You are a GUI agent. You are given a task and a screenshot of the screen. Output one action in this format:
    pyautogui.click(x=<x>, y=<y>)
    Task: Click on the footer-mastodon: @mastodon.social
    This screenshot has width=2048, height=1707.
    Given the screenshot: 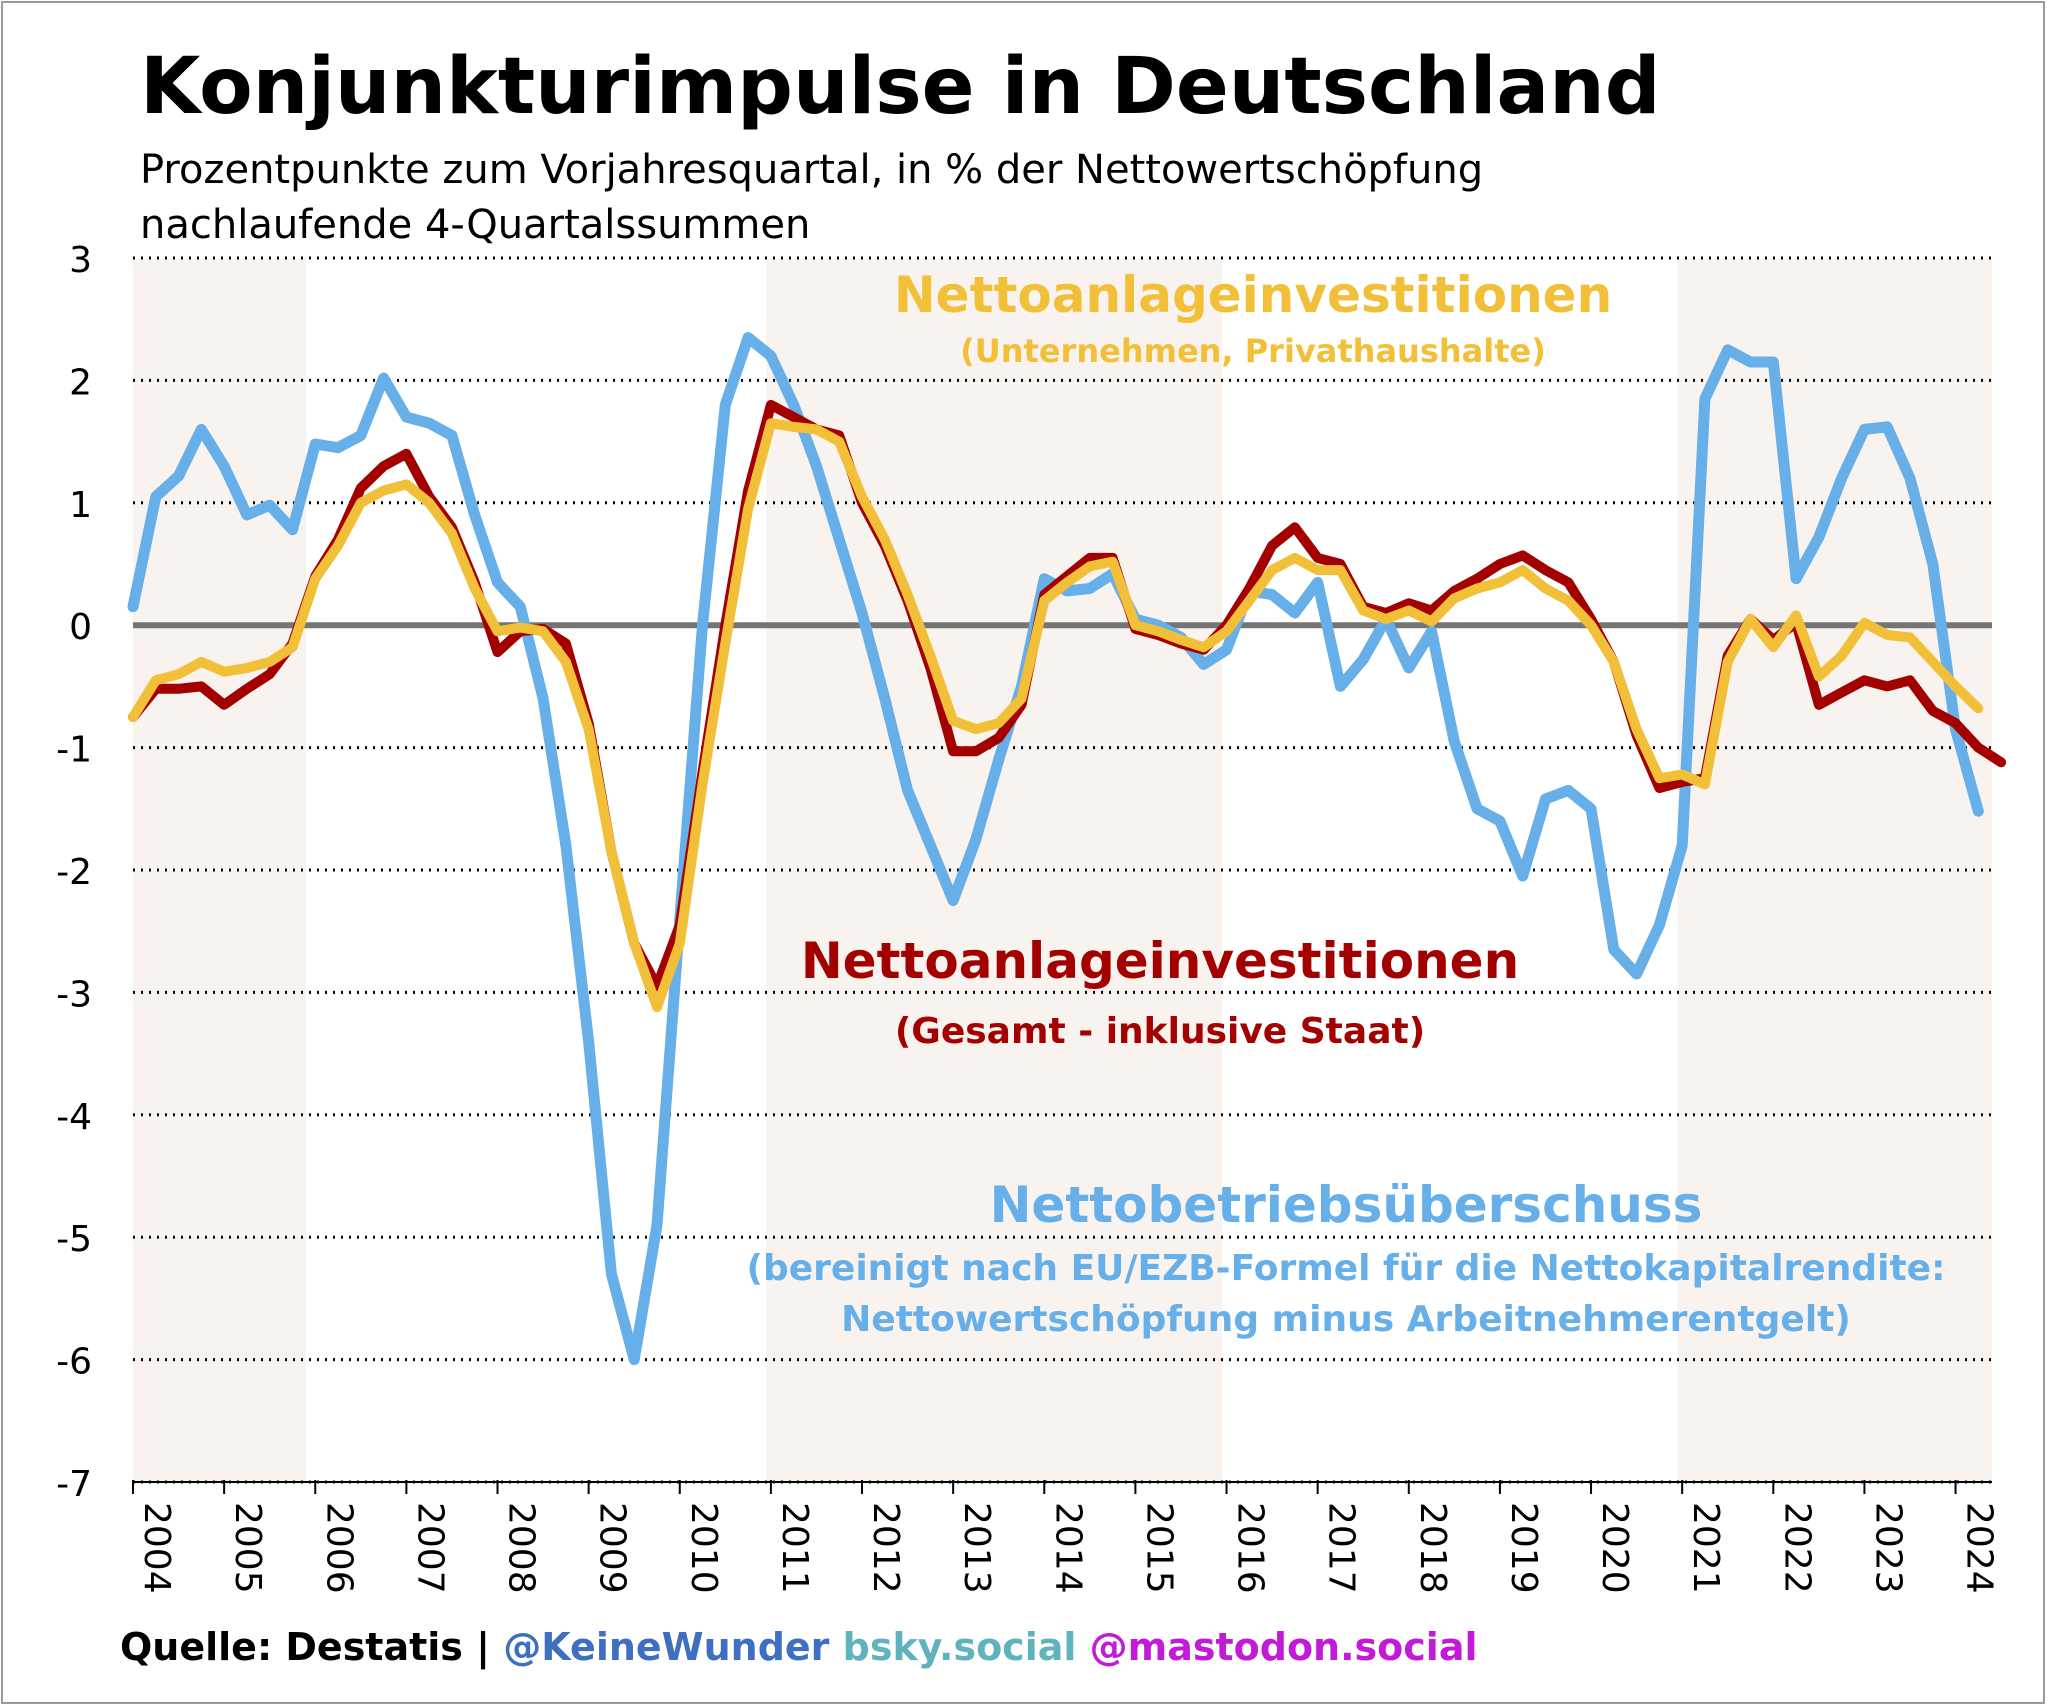 What is the action you would take?
    pyautogui.click(x=1277, y=1647)
    